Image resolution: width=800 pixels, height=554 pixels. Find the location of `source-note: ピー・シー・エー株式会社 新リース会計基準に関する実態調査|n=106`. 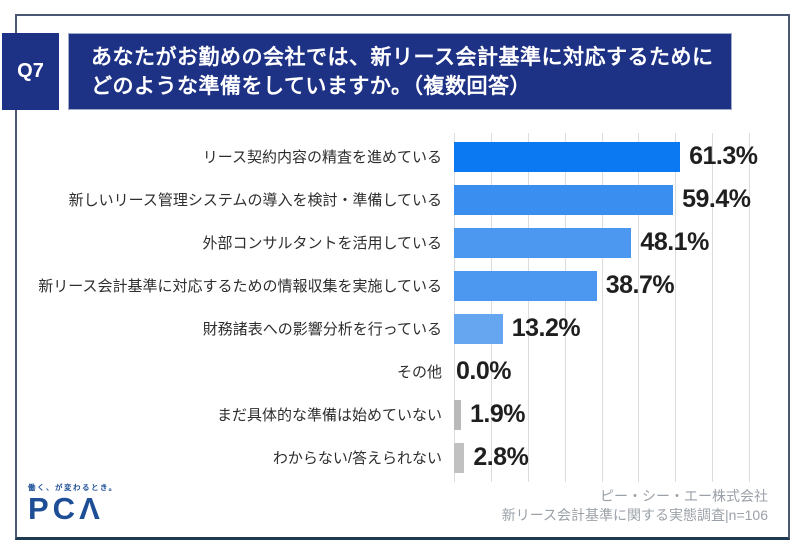

source-note: ピー・シー・エー株式会社 新リース会計基準に関する実態調査|n=106 is located at coordinates (635, 506).